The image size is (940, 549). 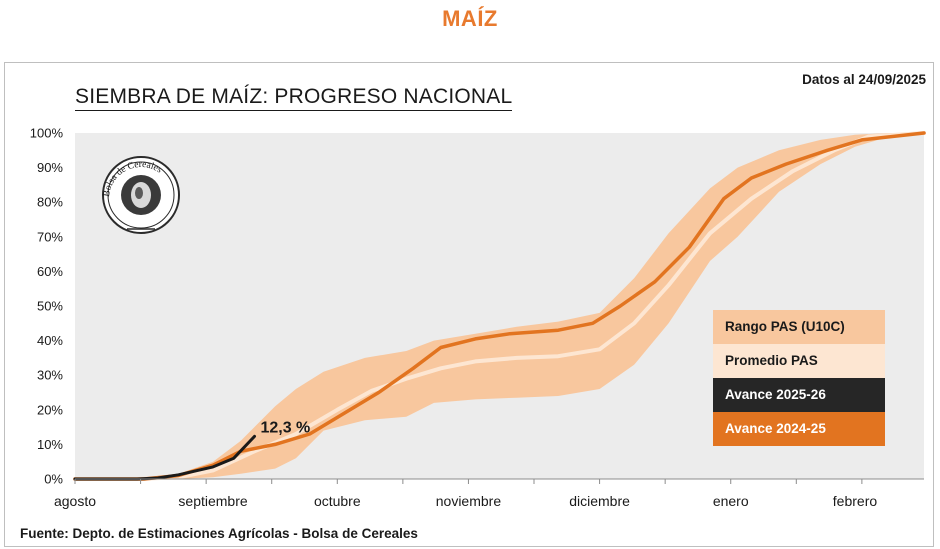 What do you see at coordinates (50, 271) in the screenshot?
I see `y-tick-label: 60%` at bounding box center [50, 271].